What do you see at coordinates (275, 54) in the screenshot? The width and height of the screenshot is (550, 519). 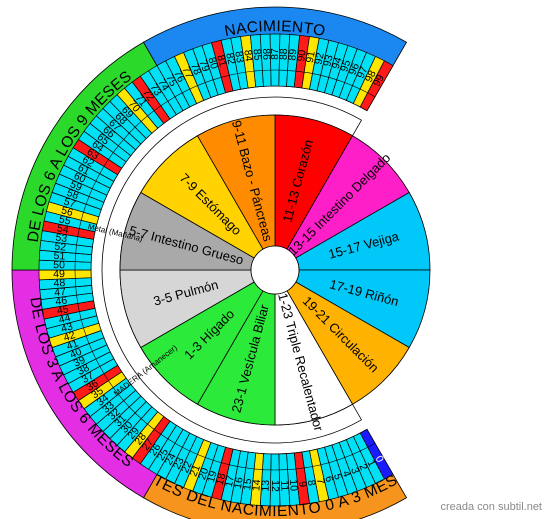 I see `number-label: 87` at bounding box center [275, 54].